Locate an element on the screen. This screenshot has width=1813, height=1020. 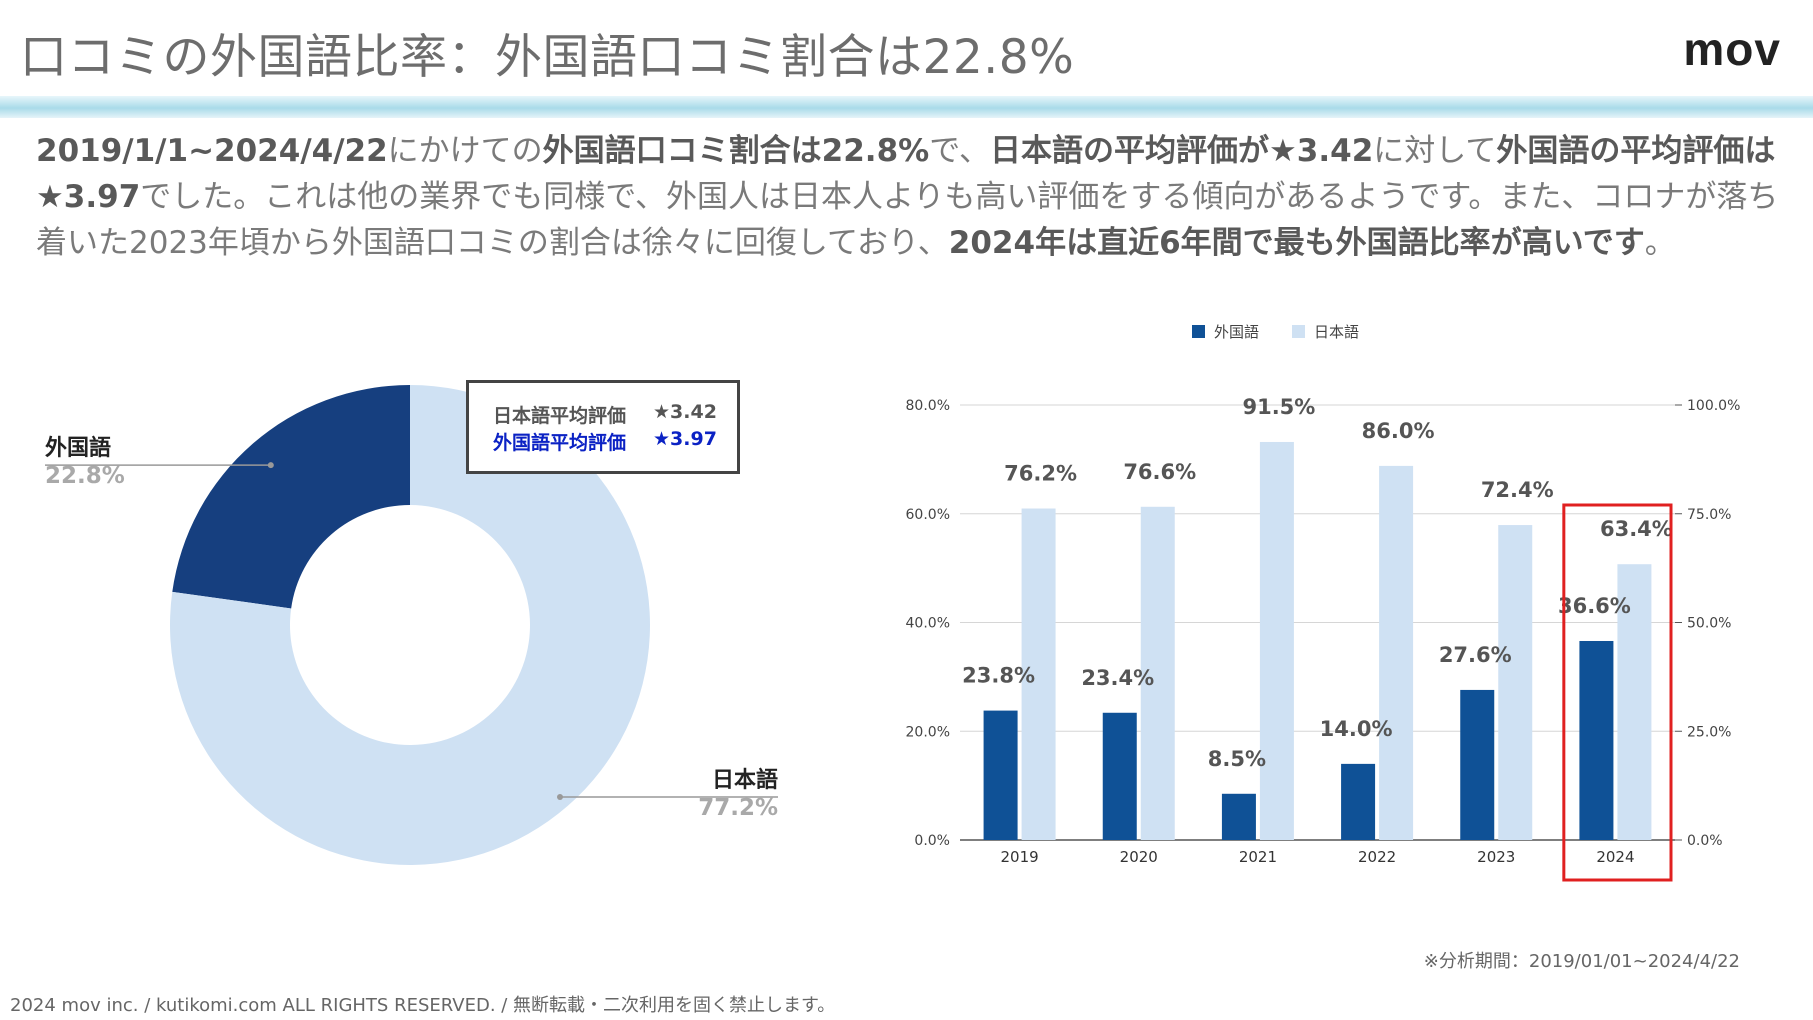
summary-segment: で、 is located at coordinates (959, 151).